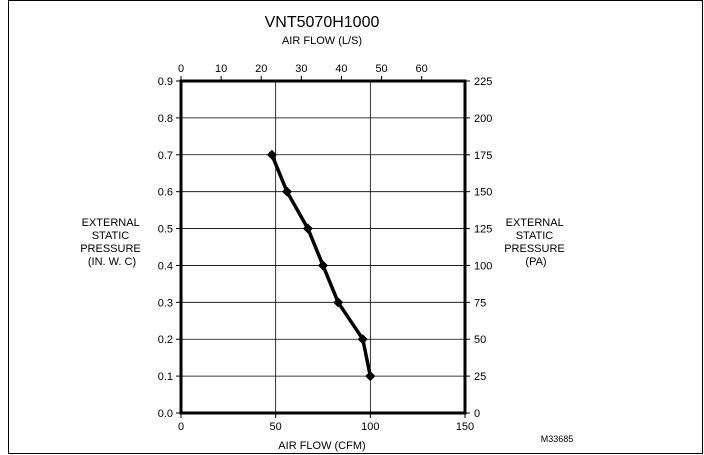 This screenshot has width=704, height=455. I want to click on right-y-tick-label: 75, so click(480, 303).